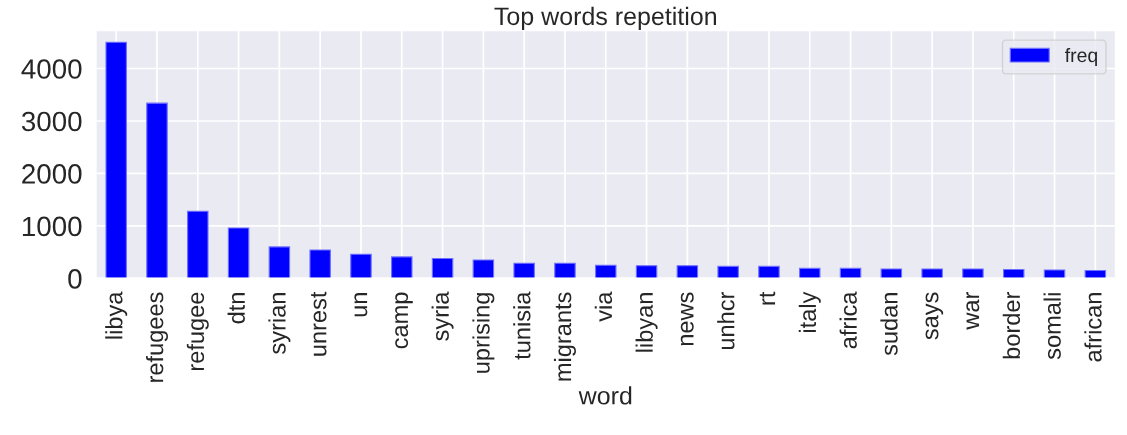  What do you see at coordinates (809, 311) in the screenshot?
I see `x-tick-label: italy` at bounding box center [809, 311].